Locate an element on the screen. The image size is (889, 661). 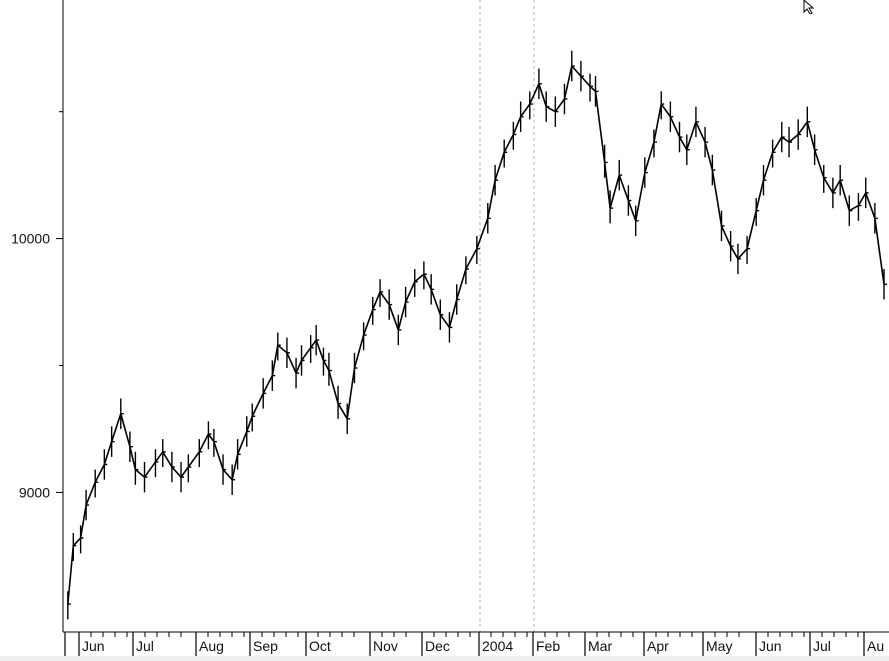
y-axis-ticks: 9000 10000 is located at coordinates (37, 305).